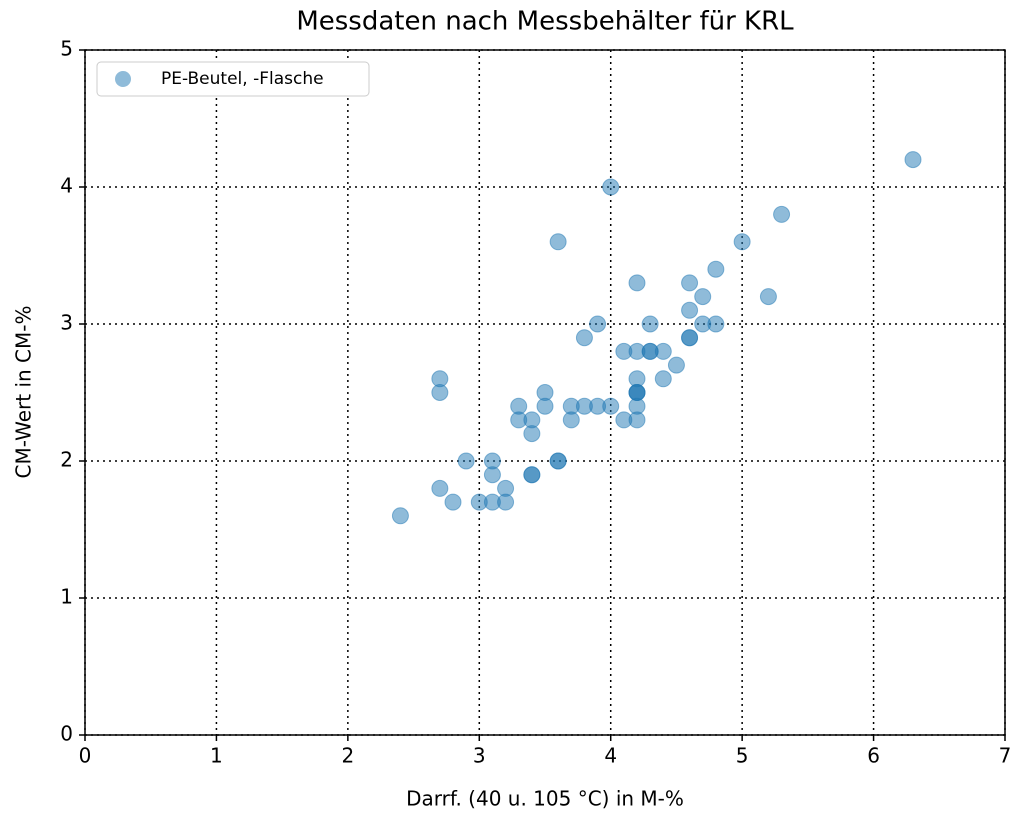 The image size is (1015, 821). Describe the element at coordinates (123, 79) in the screenshot. I see `legend-marker` at that location.